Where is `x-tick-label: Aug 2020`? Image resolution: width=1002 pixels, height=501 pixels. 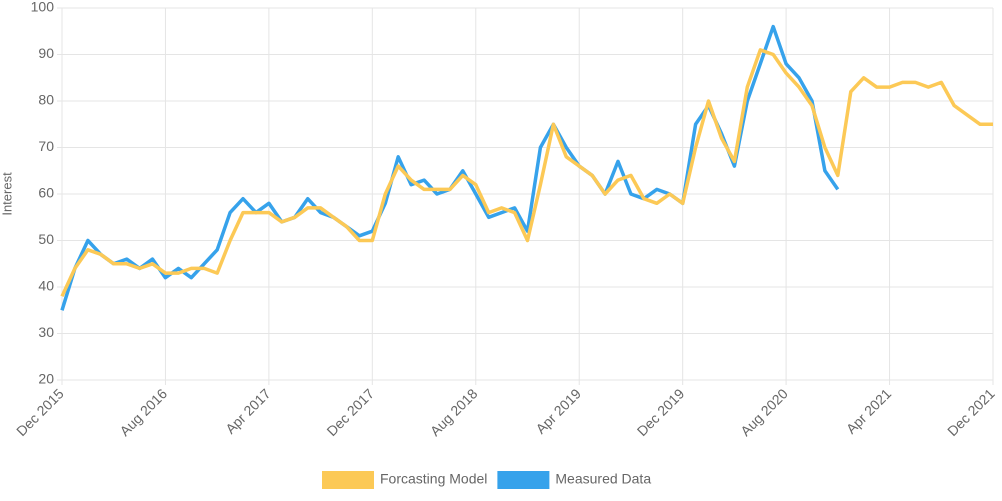
x-tick-label: Aug 2020 is located at coordinates (764, 412).